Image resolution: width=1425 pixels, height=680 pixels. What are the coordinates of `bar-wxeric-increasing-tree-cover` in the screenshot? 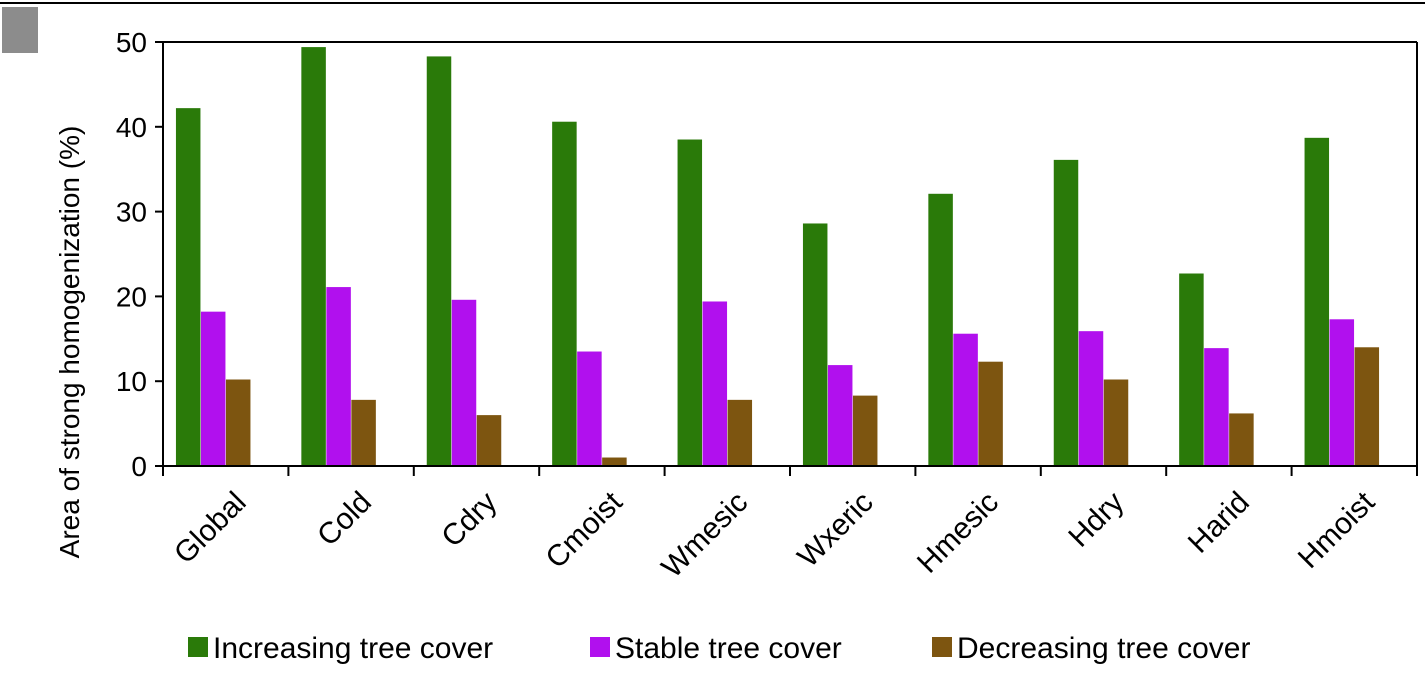 It's located at (815, 344).